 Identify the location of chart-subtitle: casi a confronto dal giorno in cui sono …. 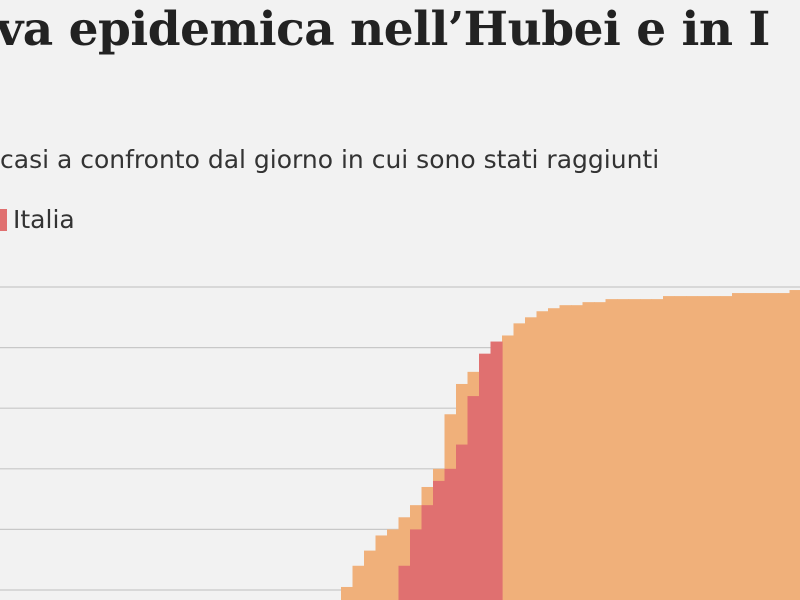
(330, 159).